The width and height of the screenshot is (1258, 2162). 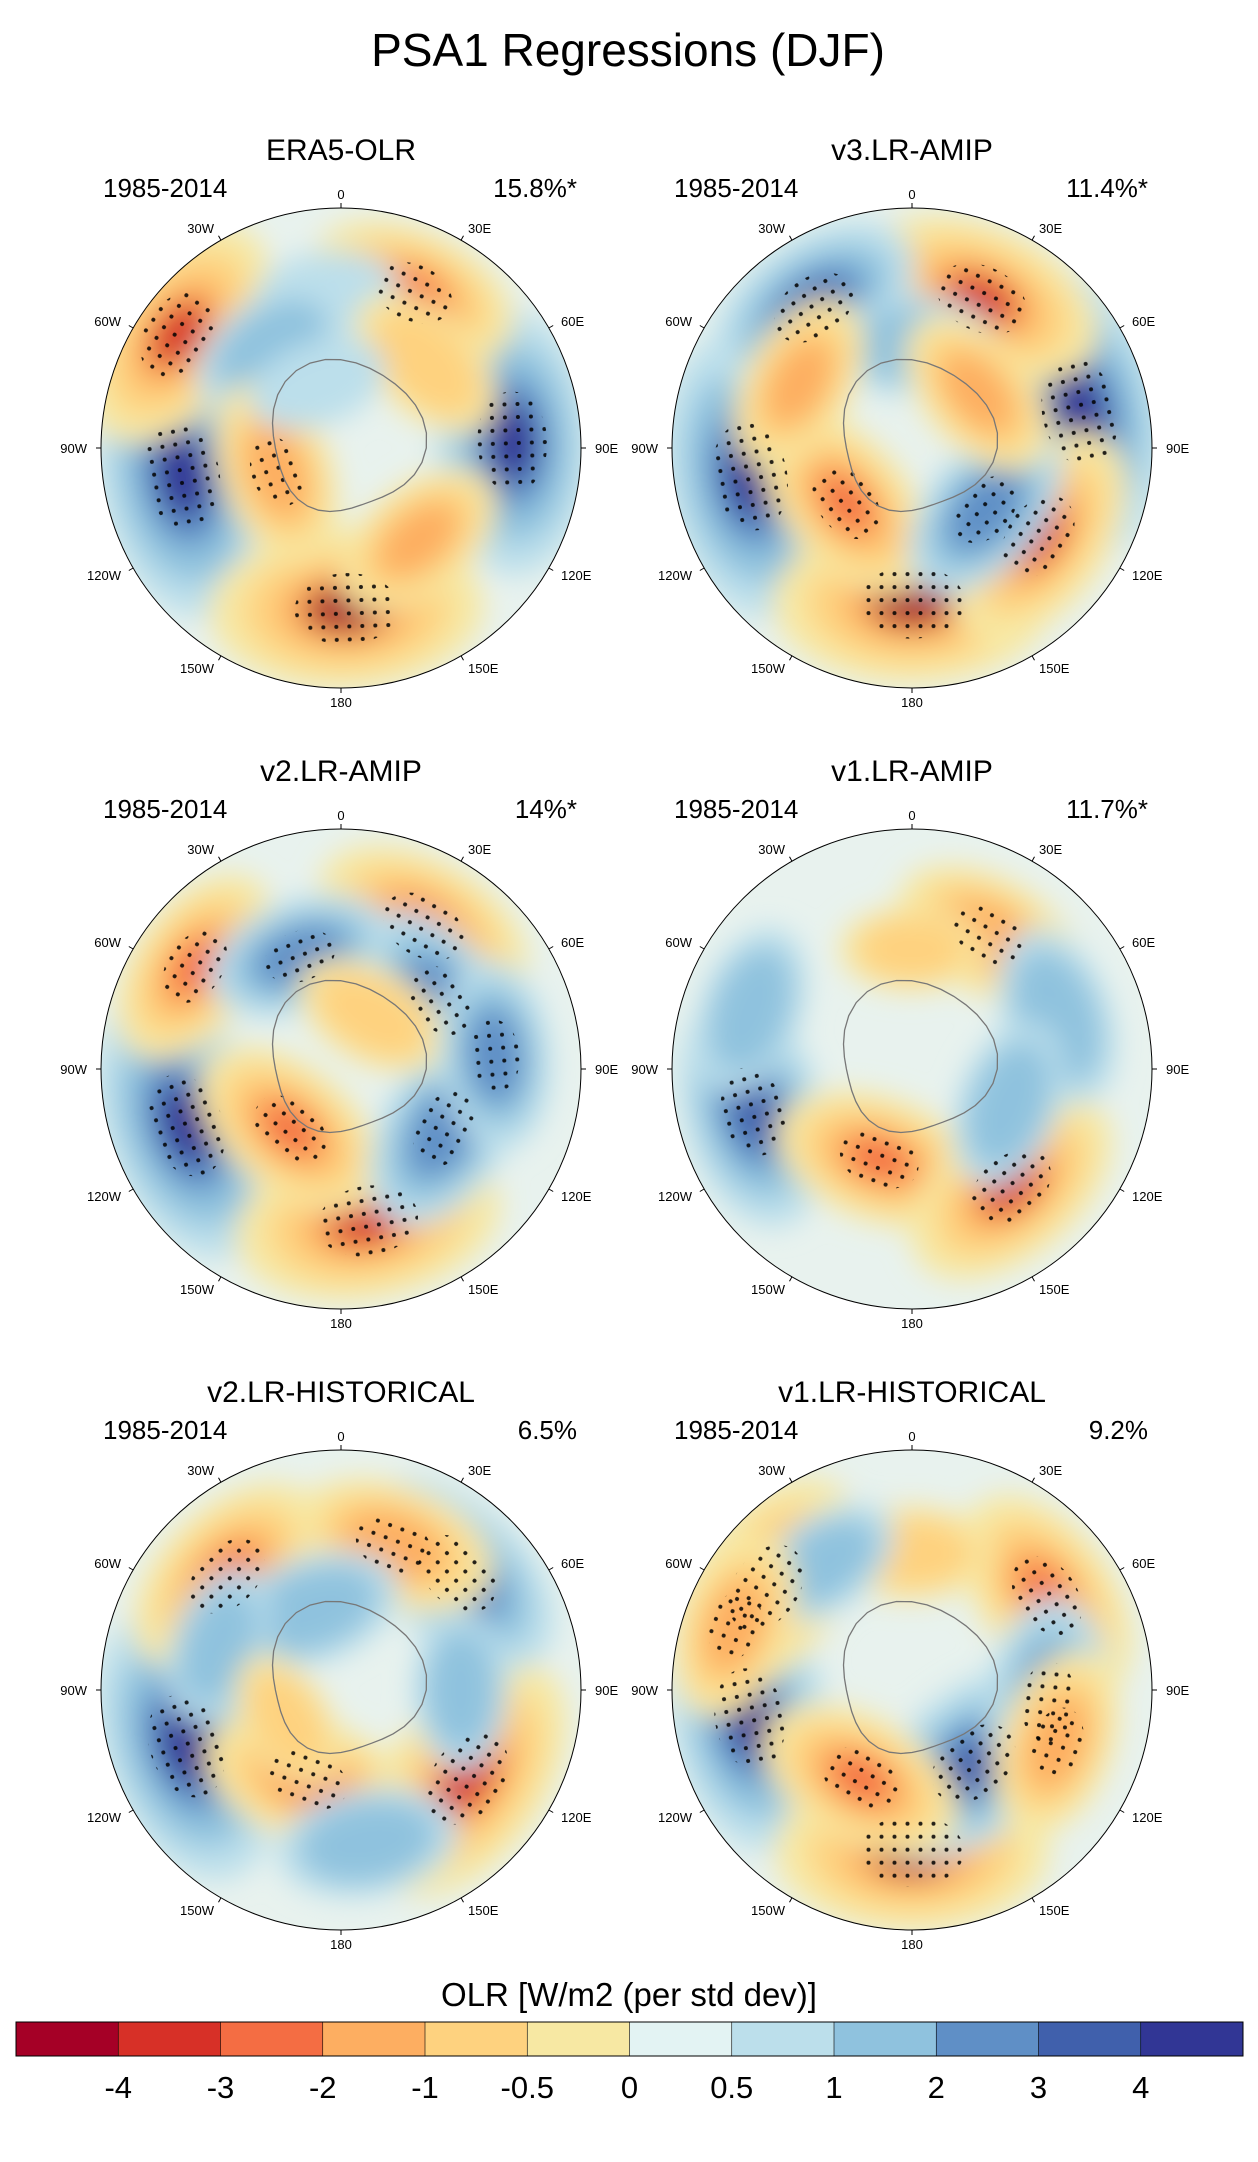 I want to click on colorbar-tick-label: 1, so click(x=833, y=2087).